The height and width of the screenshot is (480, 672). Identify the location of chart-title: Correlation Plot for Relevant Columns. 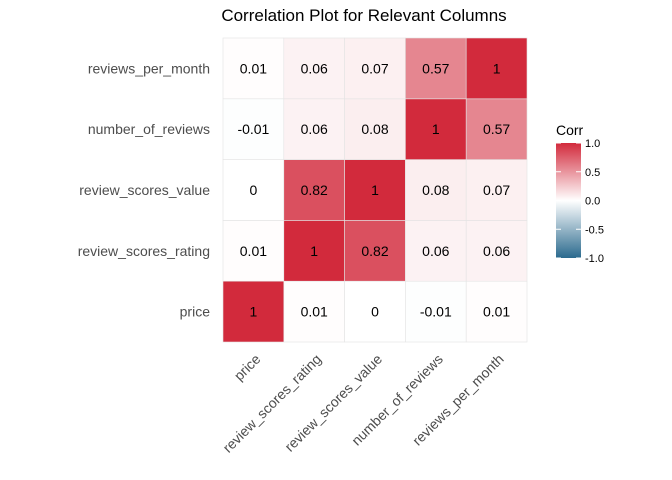
(363, 15).